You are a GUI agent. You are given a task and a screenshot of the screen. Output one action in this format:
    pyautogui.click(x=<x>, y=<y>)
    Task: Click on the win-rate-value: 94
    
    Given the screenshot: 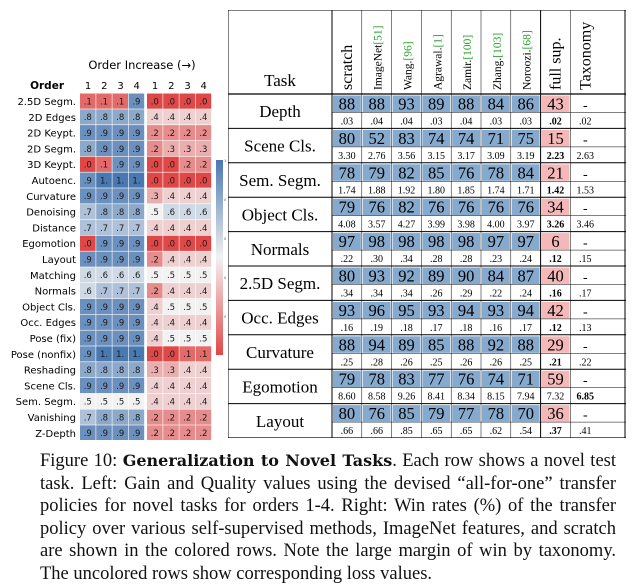 What is the action you would take?
    pyautogui.click(x=525, y=310)
    